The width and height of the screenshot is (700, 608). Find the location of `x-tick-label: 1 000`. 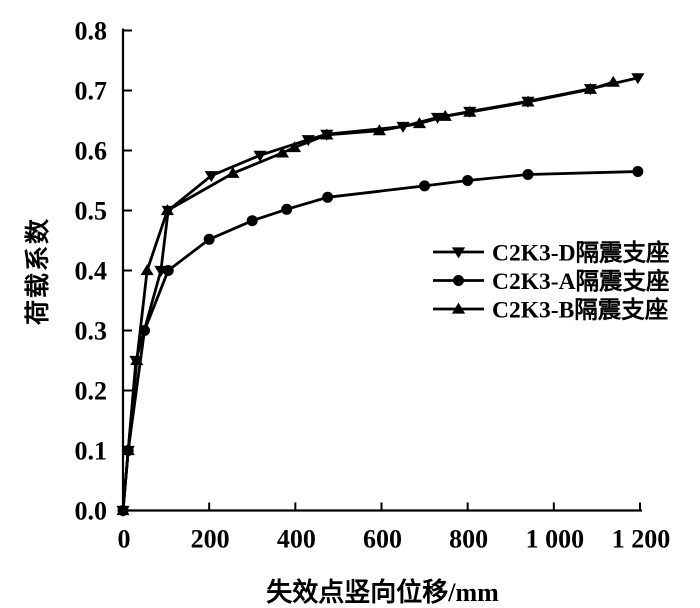

x-tick-label: 1 000 is located at coordinates (555, 539).